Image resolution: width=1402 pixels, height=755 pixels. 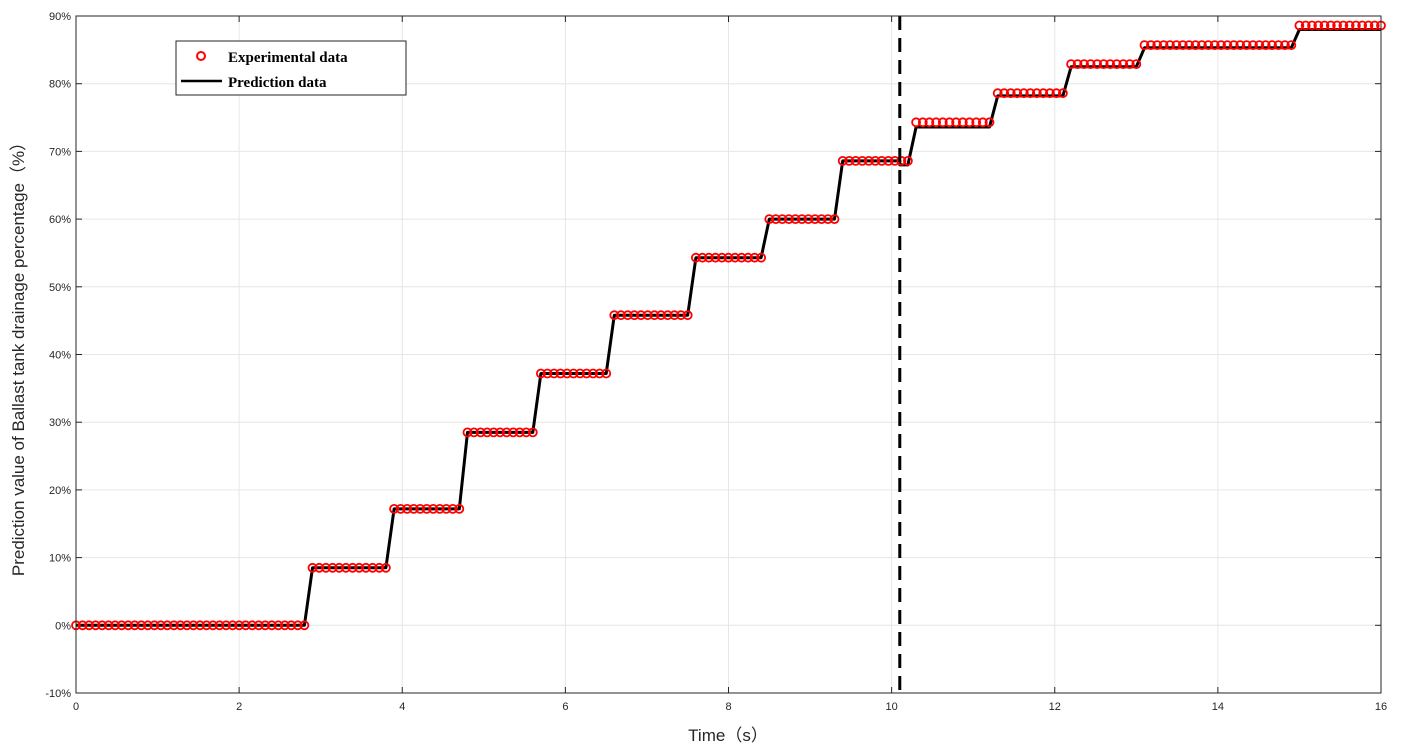 I want to click on legend-label-prediction: Prediction data, so click(x=277, y=83).